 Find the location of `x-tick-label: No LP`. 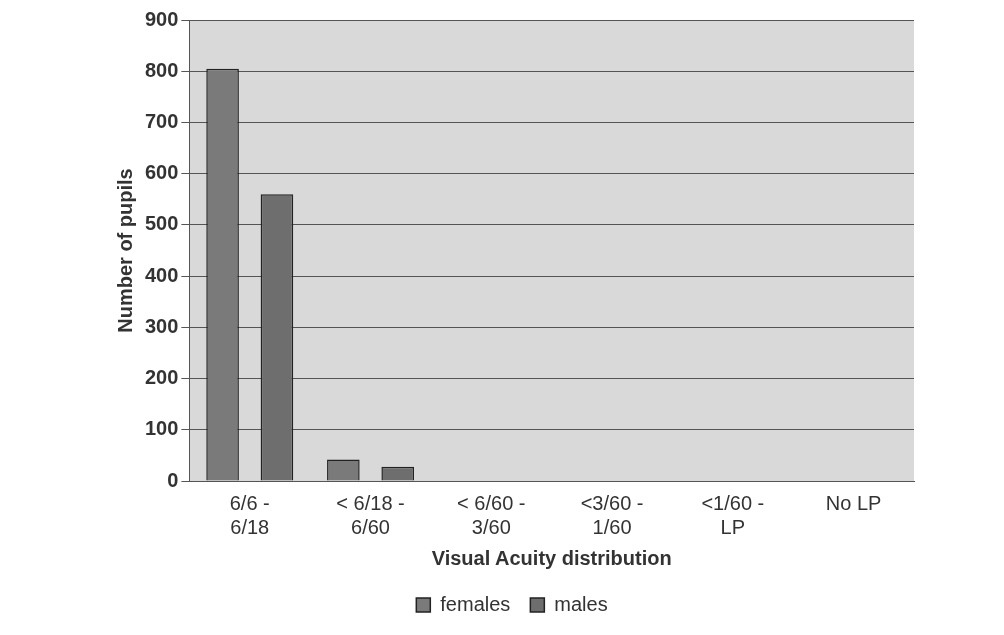

x-tick-label: No LP is located at coordinates (853, 502).